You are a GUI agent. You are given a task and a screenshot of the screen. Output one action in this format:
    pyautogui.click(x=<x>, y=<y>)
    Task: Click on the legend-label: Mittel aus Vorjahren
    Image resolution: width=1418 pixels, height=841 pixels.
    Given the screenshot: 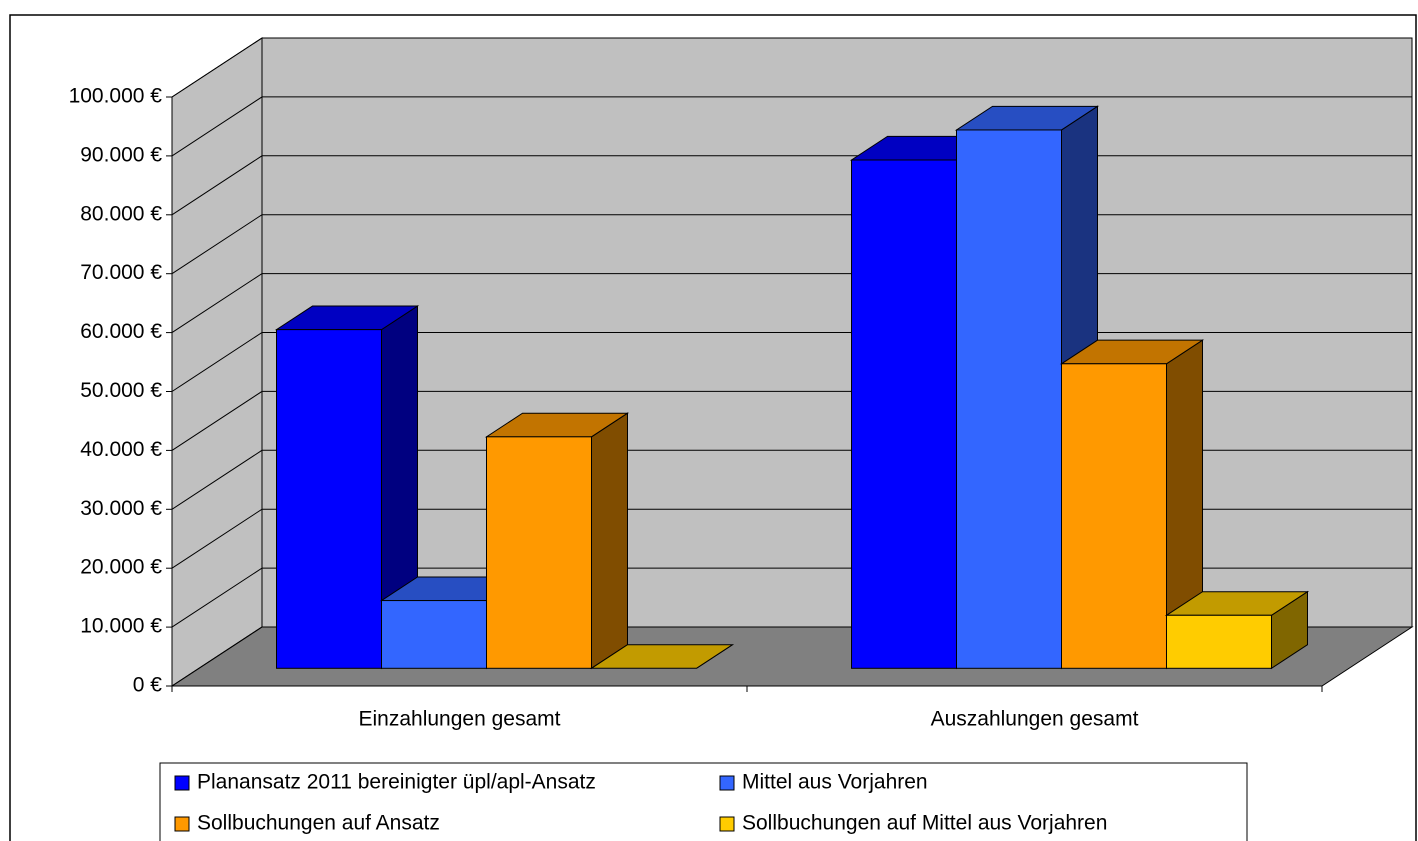 What is the action you would take?
    pyautogui.click(x=835, y=782)
    